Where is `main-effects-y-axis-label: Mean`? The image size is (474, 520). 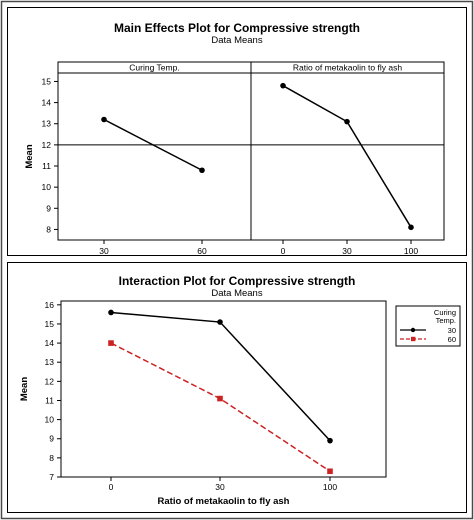
main-effects-y-axis-label: Mean is located at coordinates (29, 156).